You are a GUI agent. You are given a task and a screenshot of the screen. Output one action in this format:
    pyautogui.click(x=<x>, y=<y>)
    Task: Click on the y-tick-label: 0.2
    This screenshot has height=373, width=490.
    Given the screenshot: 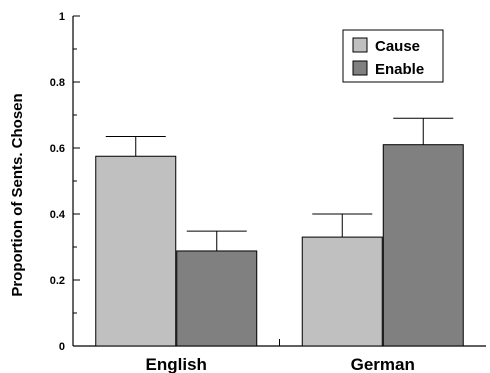 What is the action you would take?
    pyautogui.click(x=57, y=281)
    